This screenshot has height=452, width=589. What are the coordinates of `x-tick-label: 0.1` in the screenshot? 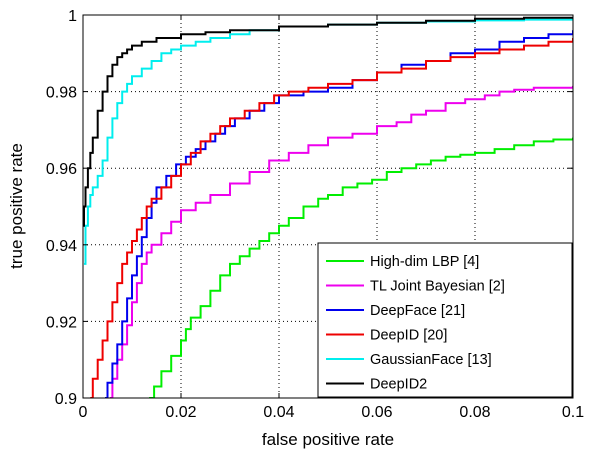 It's located at (573, 412).